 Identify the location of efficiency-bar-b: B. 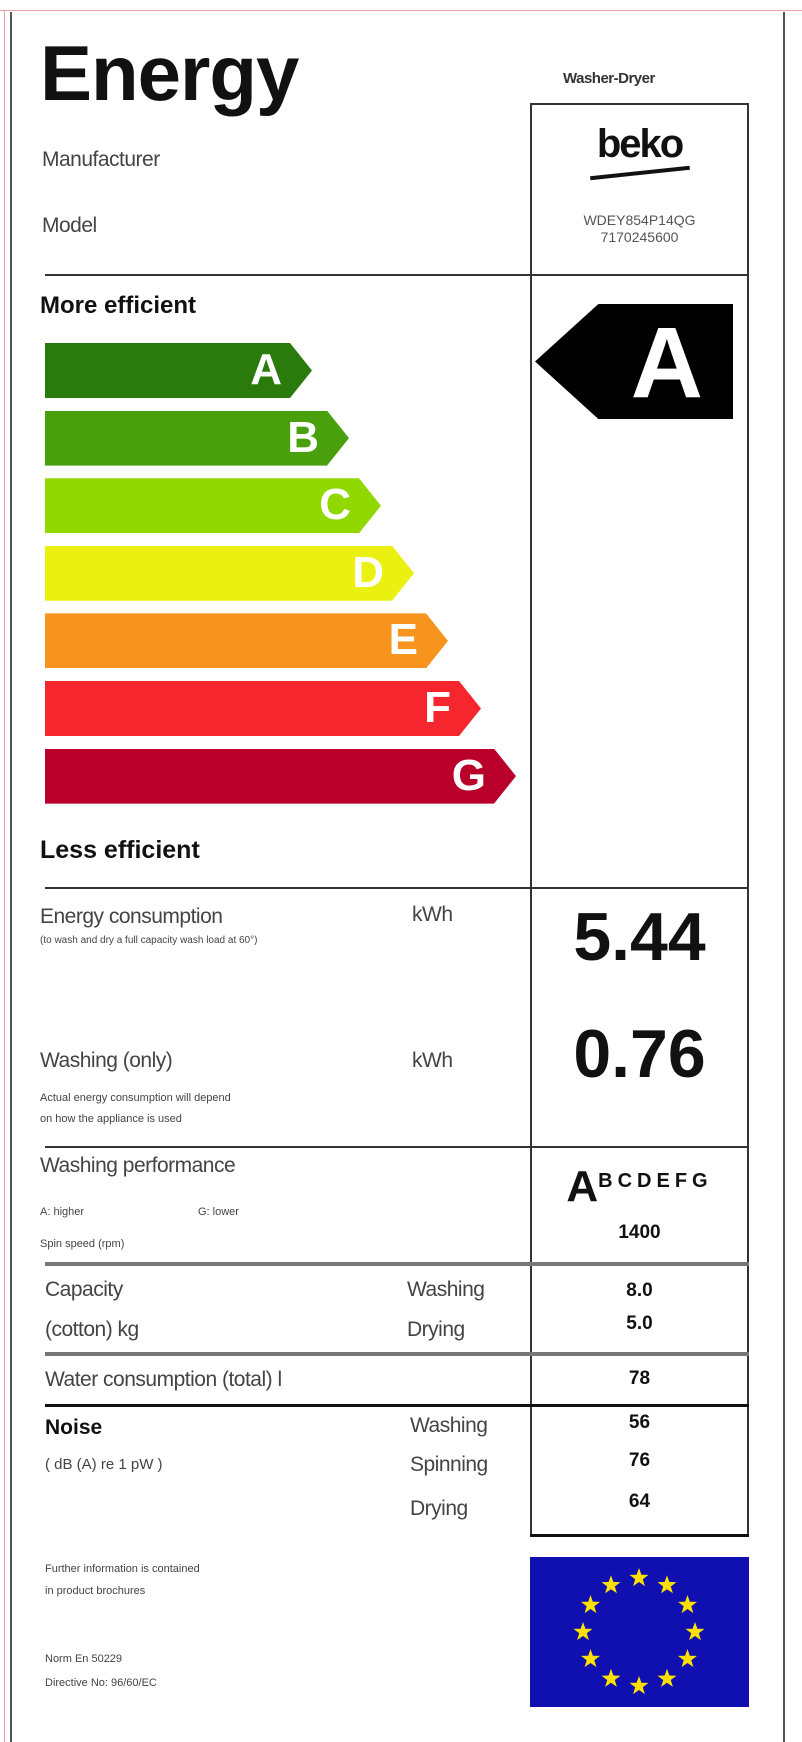
(197, 438).